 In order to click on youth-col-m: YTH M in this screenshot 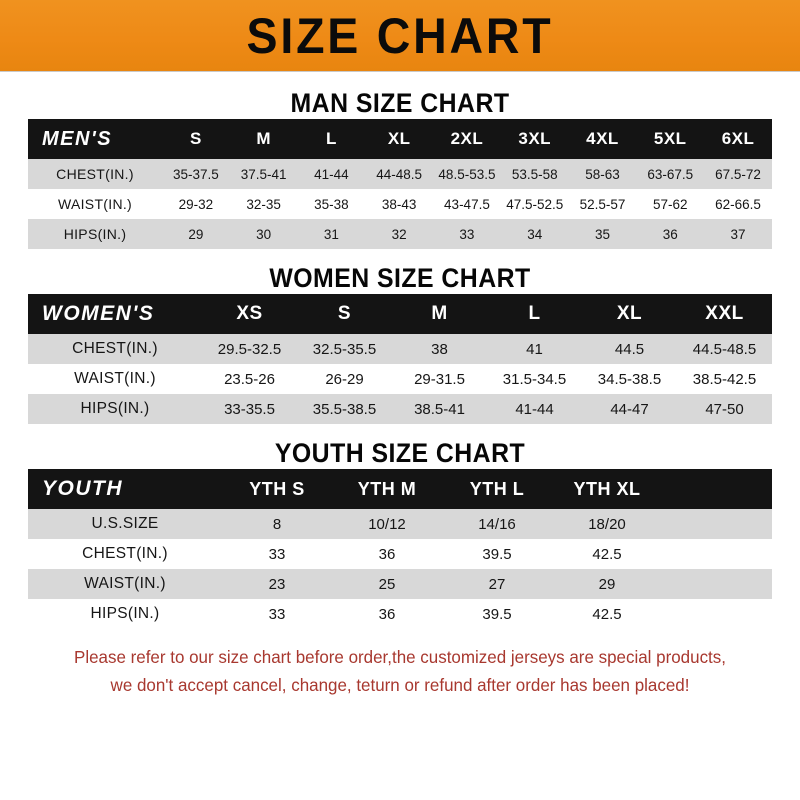, I will do `click(387, 488)`.